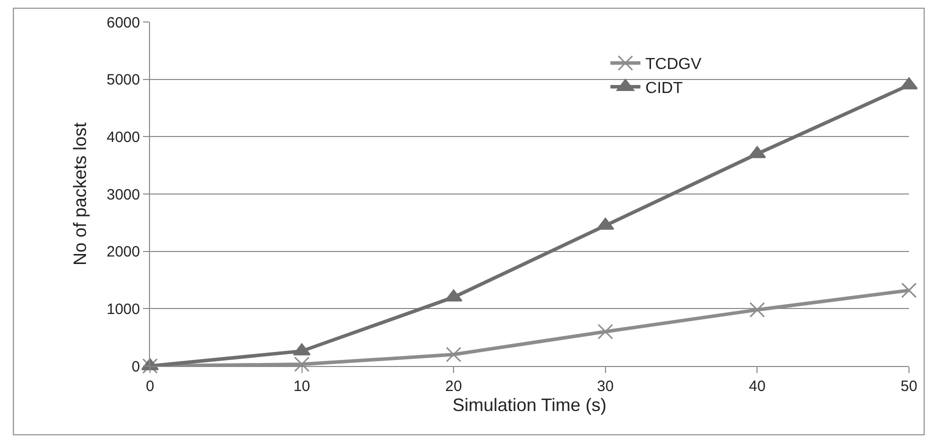  Describe the element at coordinates (123, 309) in the screenshot. I see `y-tick-label: 1000` at that location.